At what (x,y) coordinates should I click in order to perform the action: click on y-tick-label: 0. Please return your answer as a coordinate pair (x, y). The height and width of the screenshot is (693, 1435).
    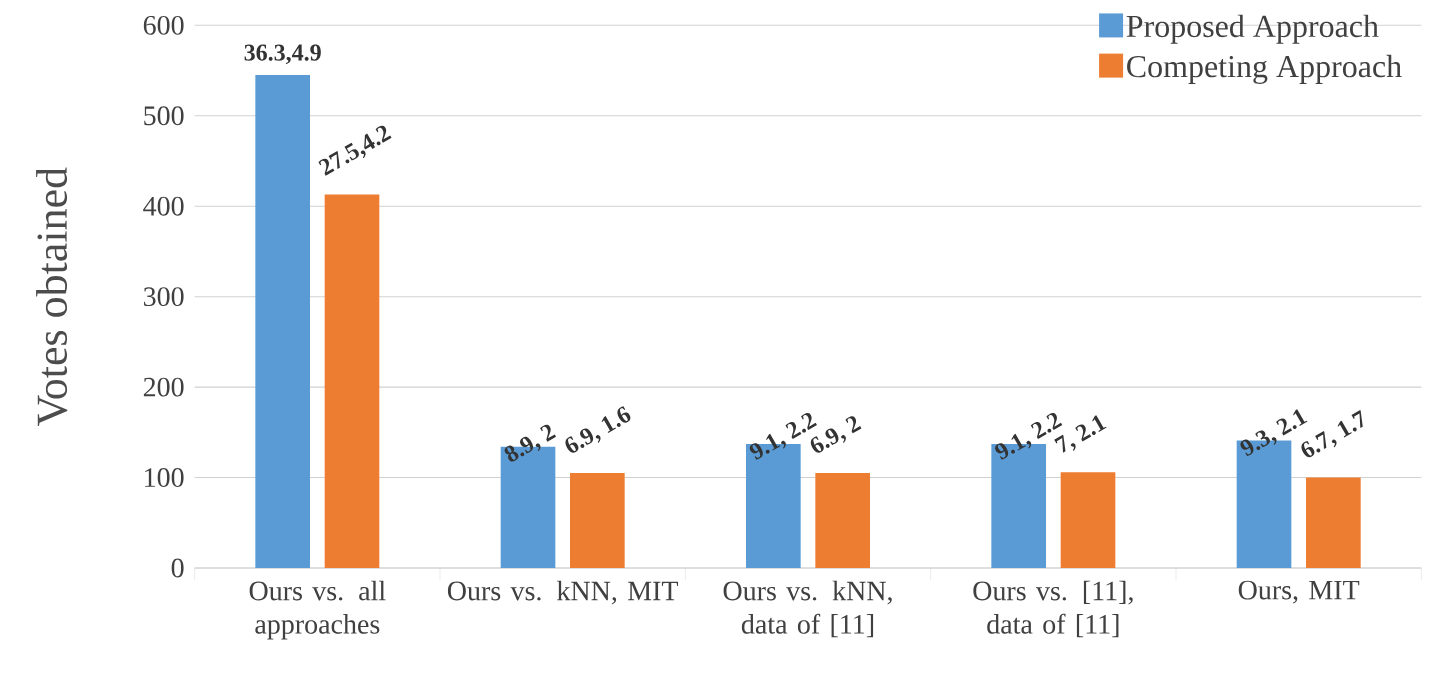
    Looking at the image, I should click on (177, 568).